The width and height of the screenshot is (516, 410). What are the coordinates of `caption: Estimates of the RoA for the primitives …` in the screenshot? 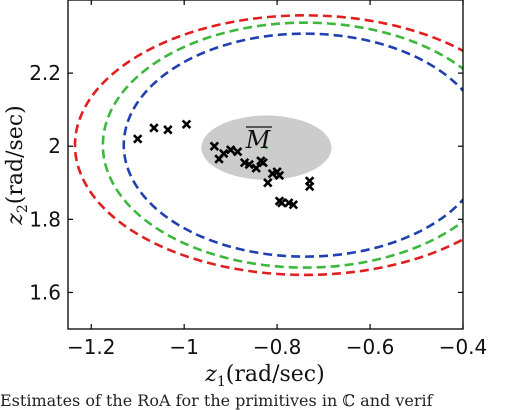 It's located at (216, 401).